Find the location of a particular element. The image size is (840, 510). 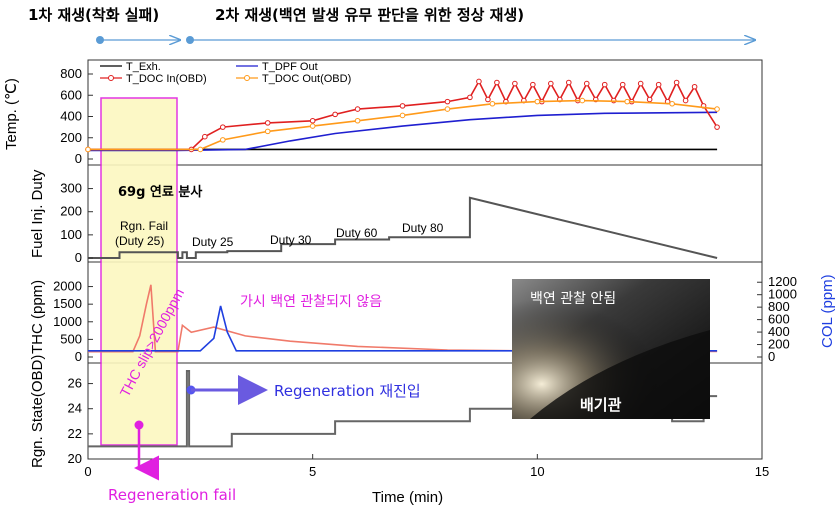

point-t-doc-in-obd--37 is located at coordinates (717, 127).